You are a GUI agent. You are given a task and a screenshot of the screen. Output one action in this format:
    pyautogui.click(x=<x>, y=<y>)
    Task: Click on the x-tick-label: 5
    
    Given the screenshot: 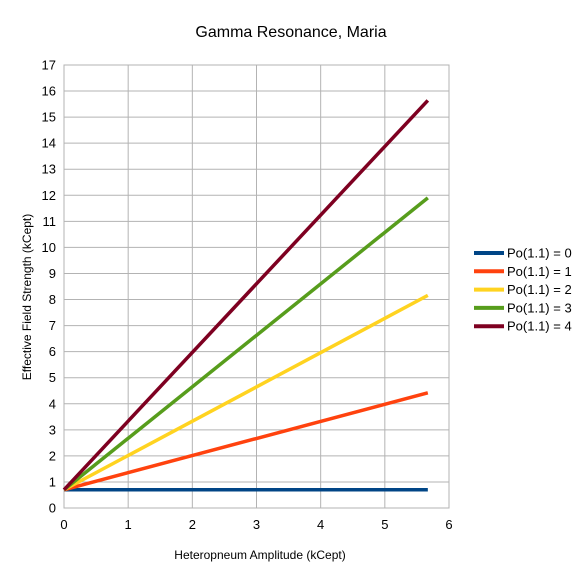 What is the action you would take?
    pyautogui.click(x=384, y=524)
    